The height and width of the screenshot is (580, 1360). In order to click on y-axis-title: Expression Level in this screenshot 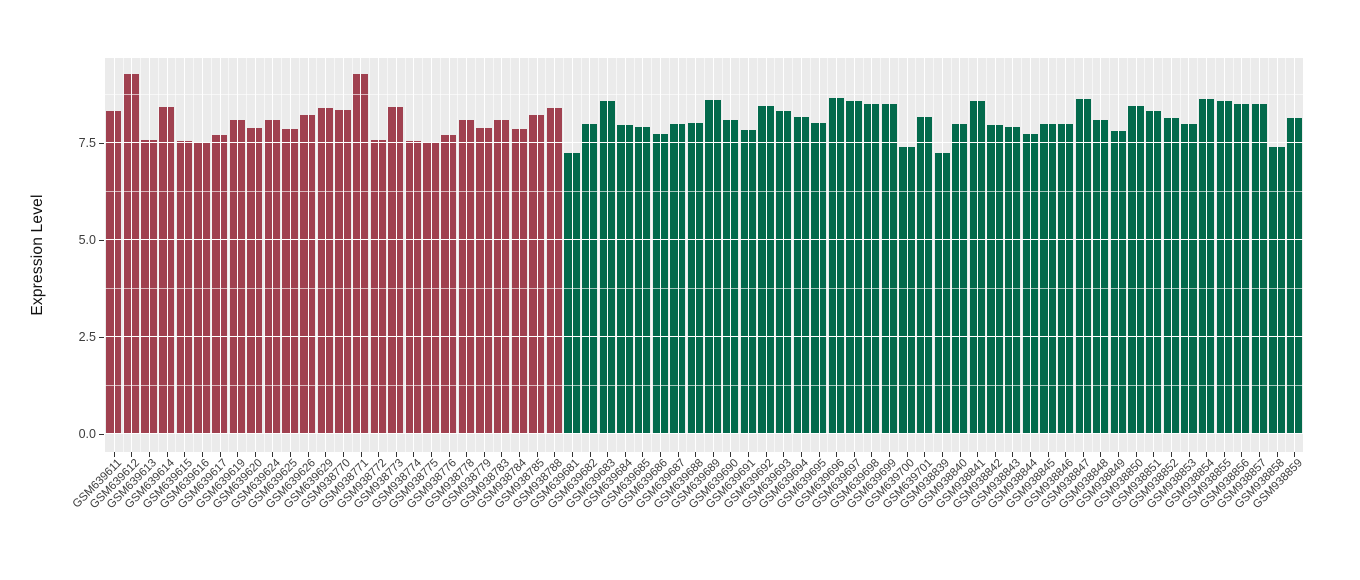, I will do `click(37, 255)`.